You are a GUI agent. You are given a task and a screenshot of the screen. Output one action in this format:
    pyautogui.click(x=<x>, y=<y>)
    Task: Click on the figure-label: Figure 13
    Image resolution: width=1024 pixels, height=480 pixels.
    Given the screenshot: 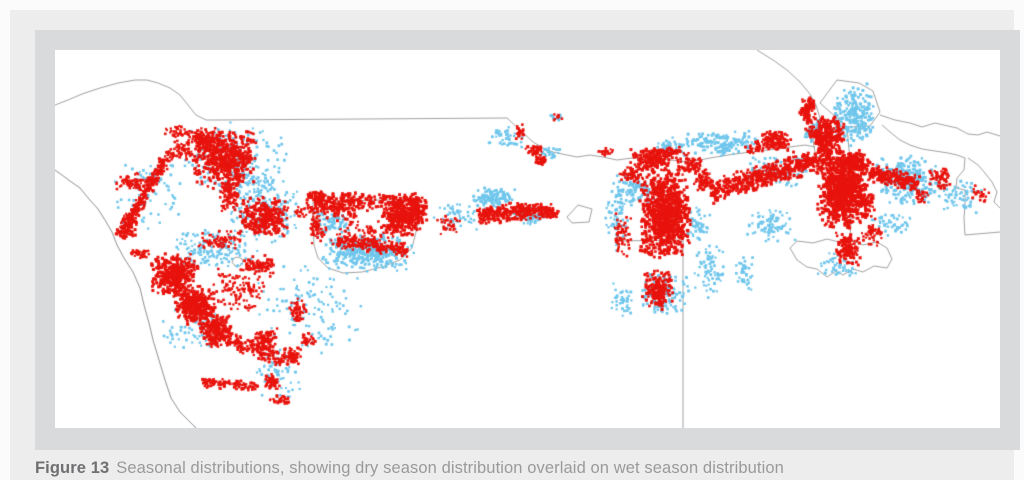 What is the action you would take?
    pyautogui.click(x=72, y=468)
    